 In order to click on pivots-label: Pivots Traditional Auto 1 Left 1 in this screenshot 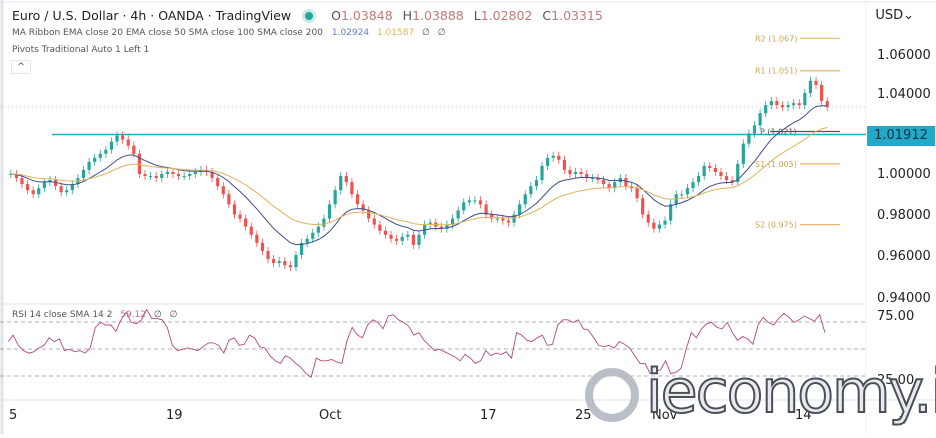, I will do `click(81, 50)`.